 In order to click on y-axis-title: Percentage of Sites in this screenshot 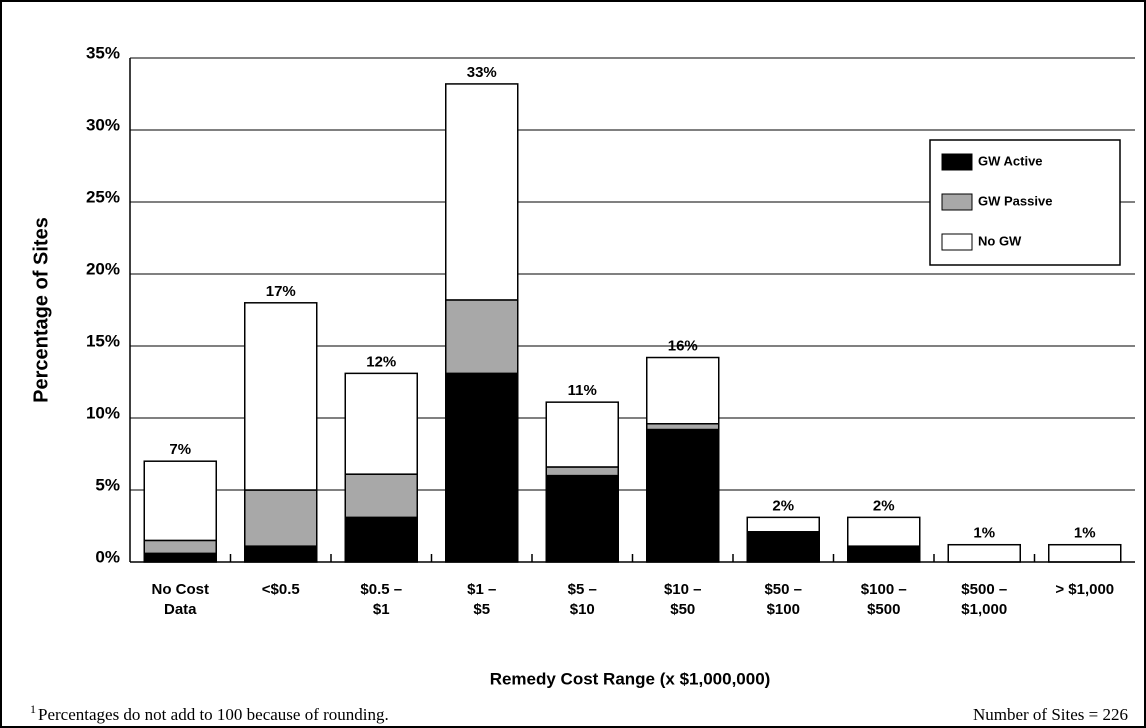, I will do `click(41, 310)`.